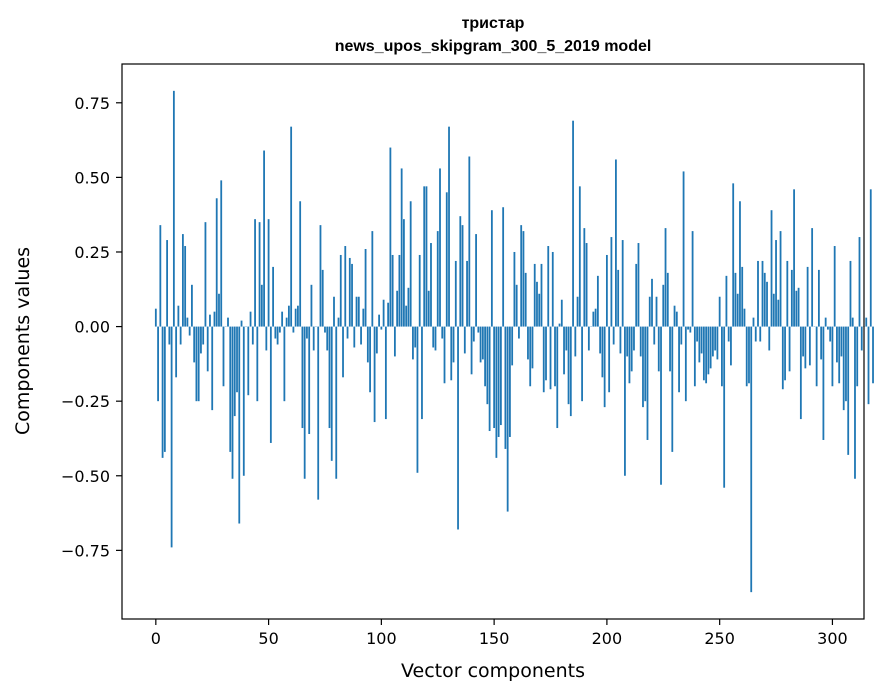 This screenshot has width=880, height=696. I want to click on x-tick-label: 100, so click(381, 638).